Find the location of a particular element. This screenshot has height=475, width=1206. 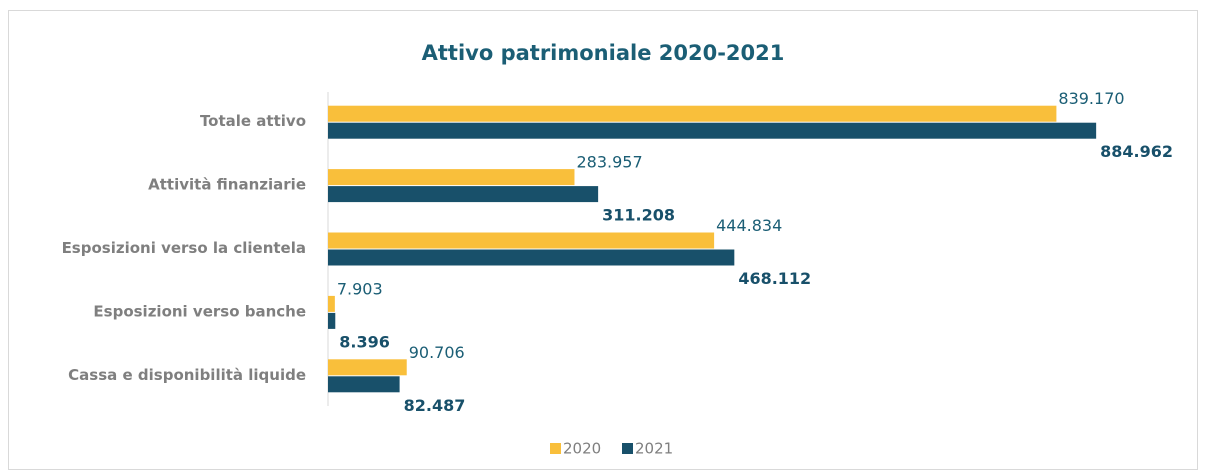

legend-label: 2021 is located at coordinates (654, 449).